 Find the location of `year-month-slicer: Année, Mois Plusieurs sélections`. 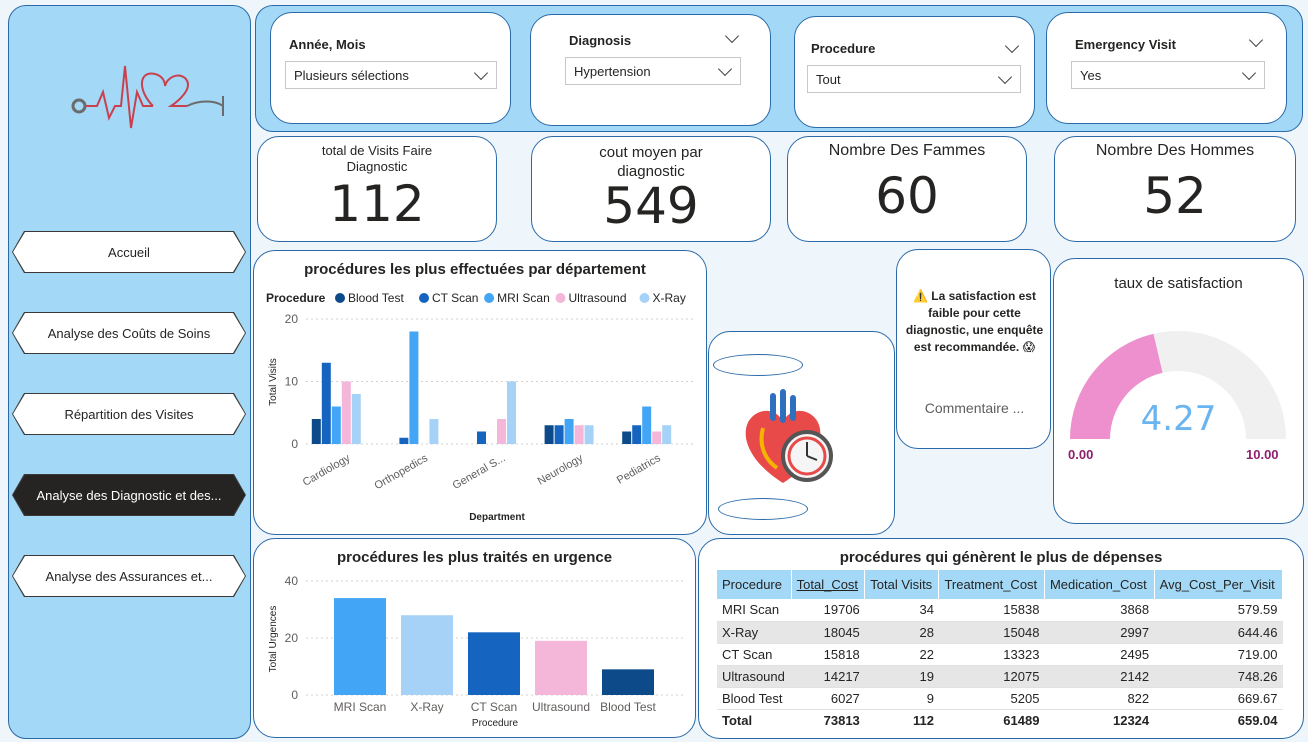

year-month-slicer: Année, Mois Plusieurs sélections is located at coordinates (390, 68).